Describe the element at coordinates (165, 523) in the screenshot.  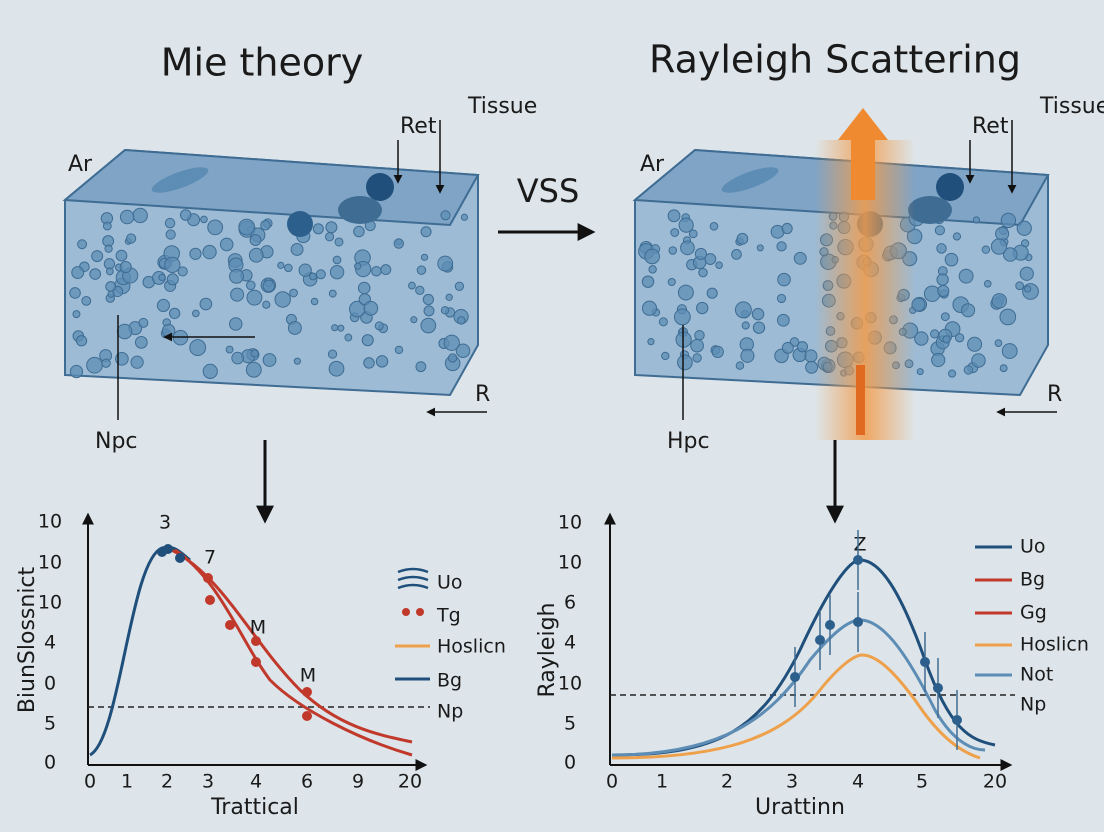
I see `annotation: 3` at that location.